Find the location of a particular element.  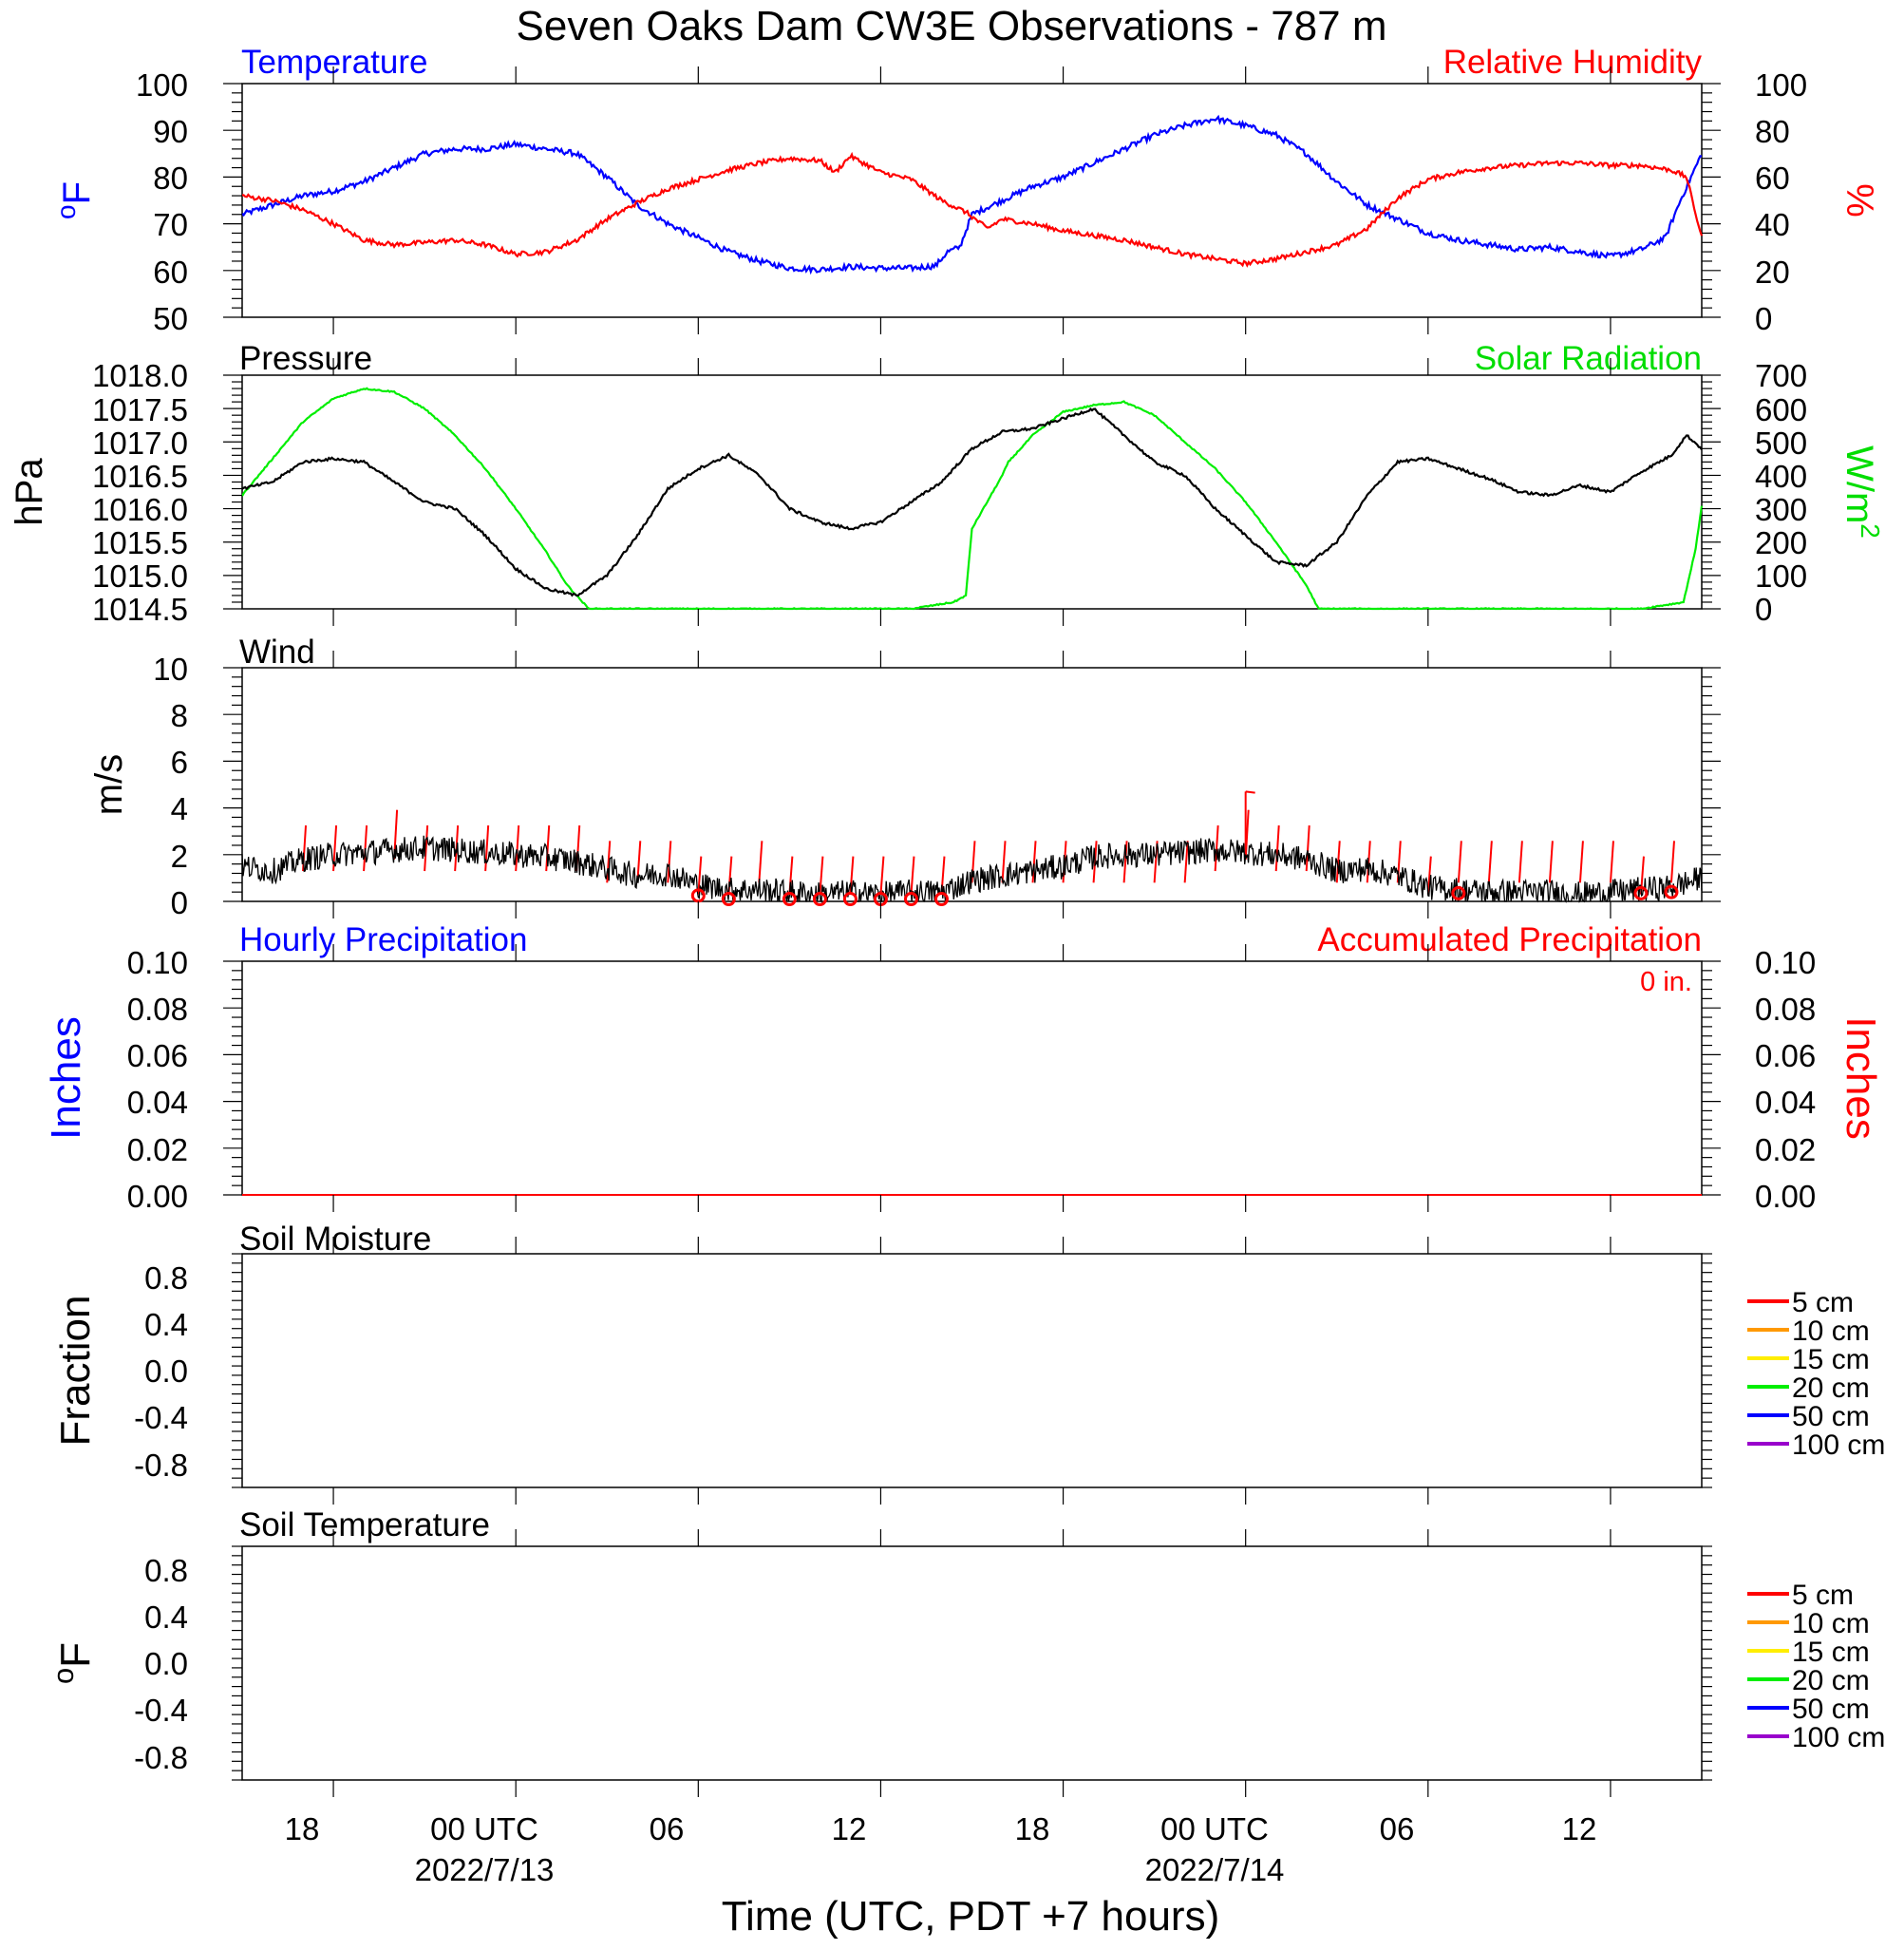

soil-temp-frame is located at coordinates (972, 1663).